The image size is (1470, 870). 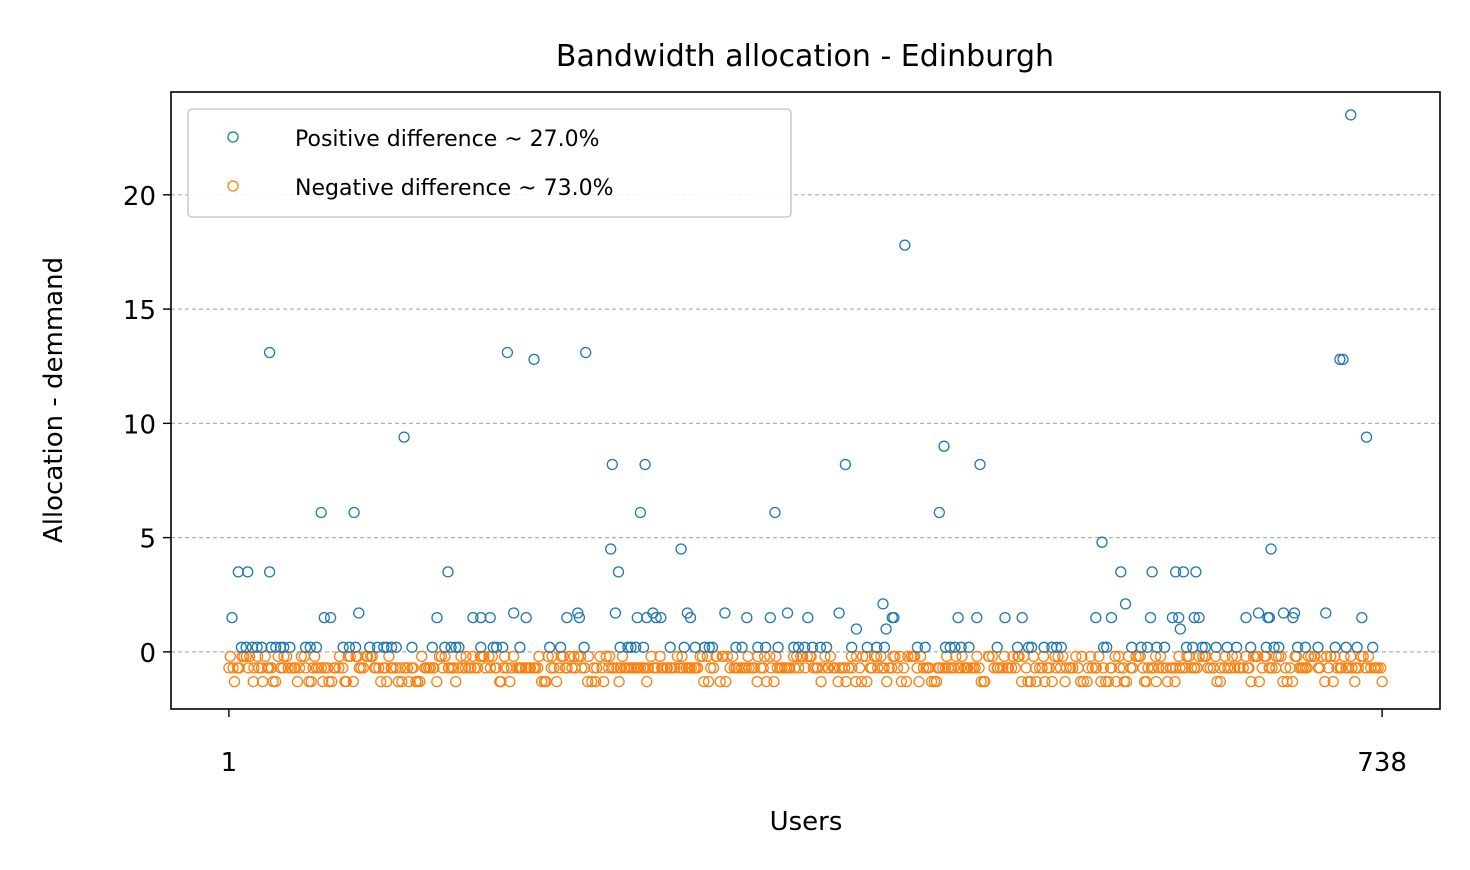 I want to click on legend-label-positive: Positive difference ~ 27.0%, so click(x=447, y=139).